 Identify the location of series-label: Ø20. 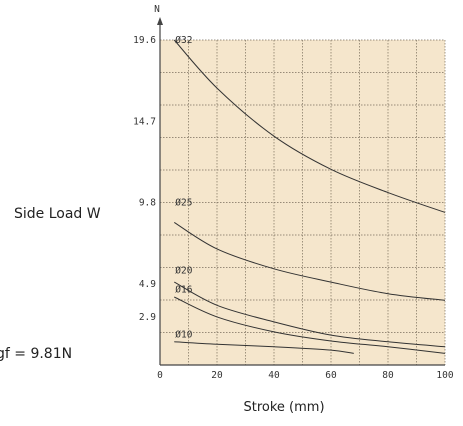
(183, 270).